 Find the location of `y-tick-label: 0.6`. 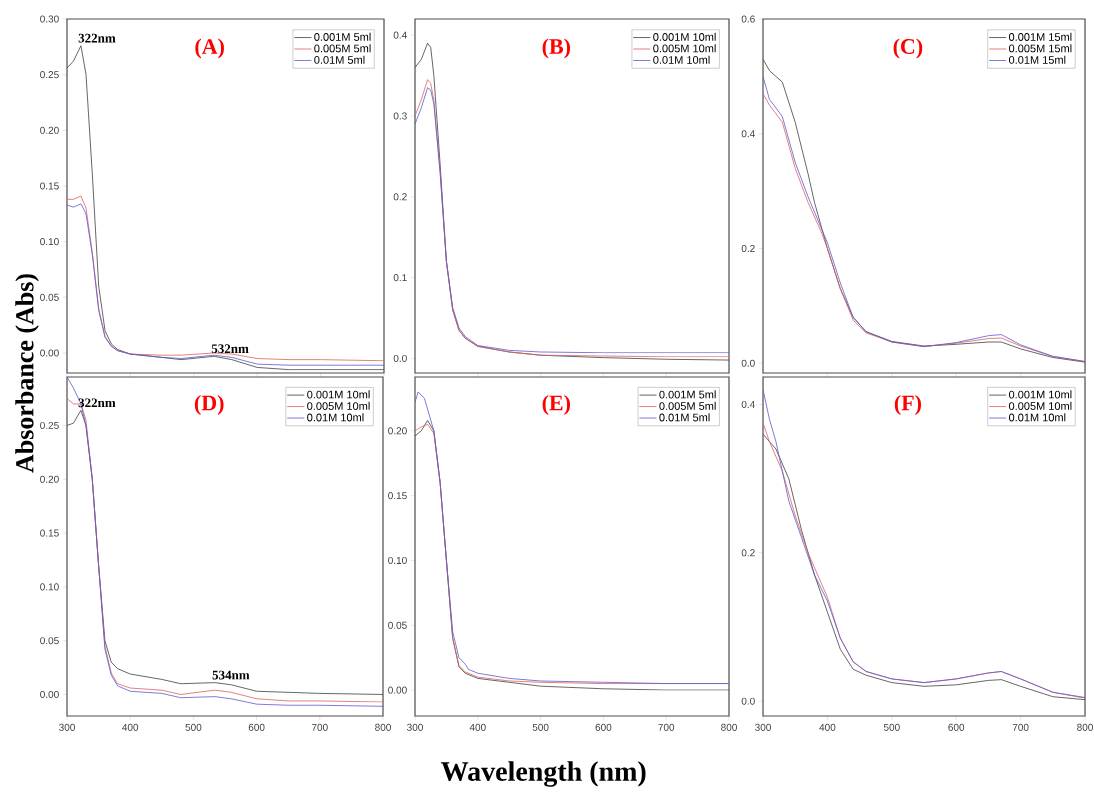

y-tick-label: 0.6 is located at coordinates (748, 19).